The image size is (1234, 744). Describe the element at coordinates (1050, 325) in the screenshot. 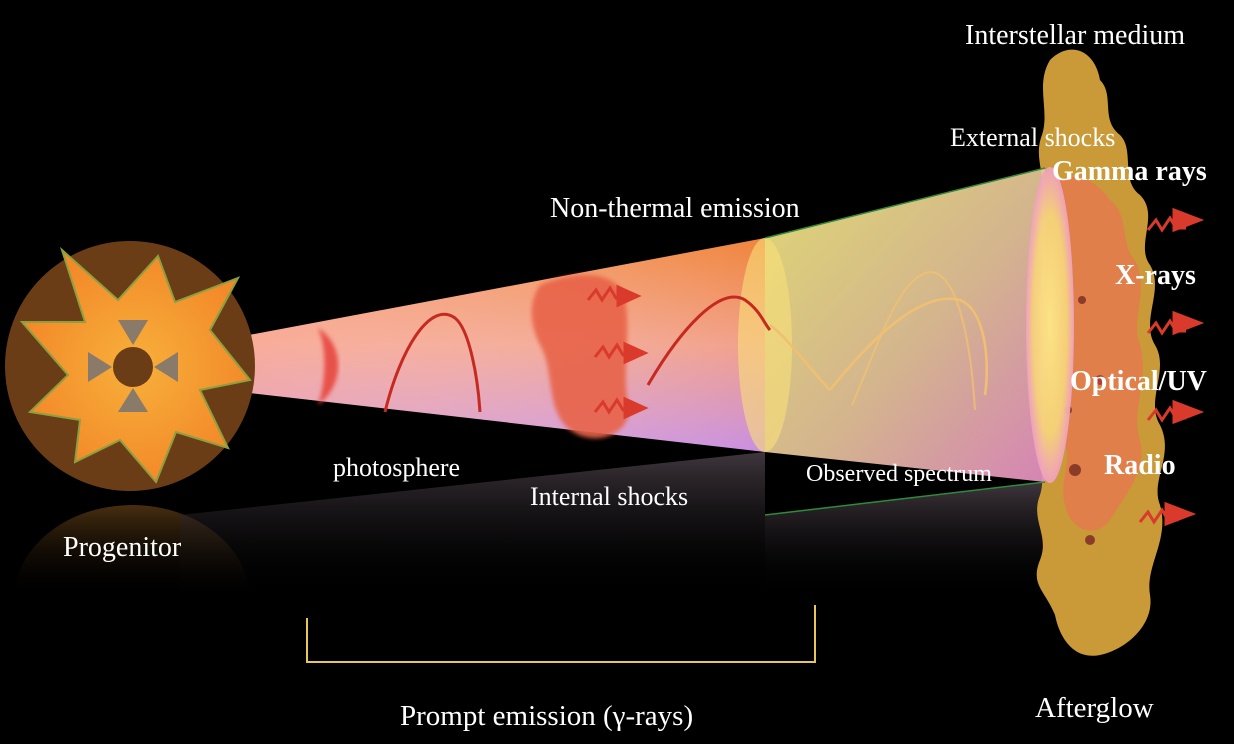

I see `external-shock-front` at that location.